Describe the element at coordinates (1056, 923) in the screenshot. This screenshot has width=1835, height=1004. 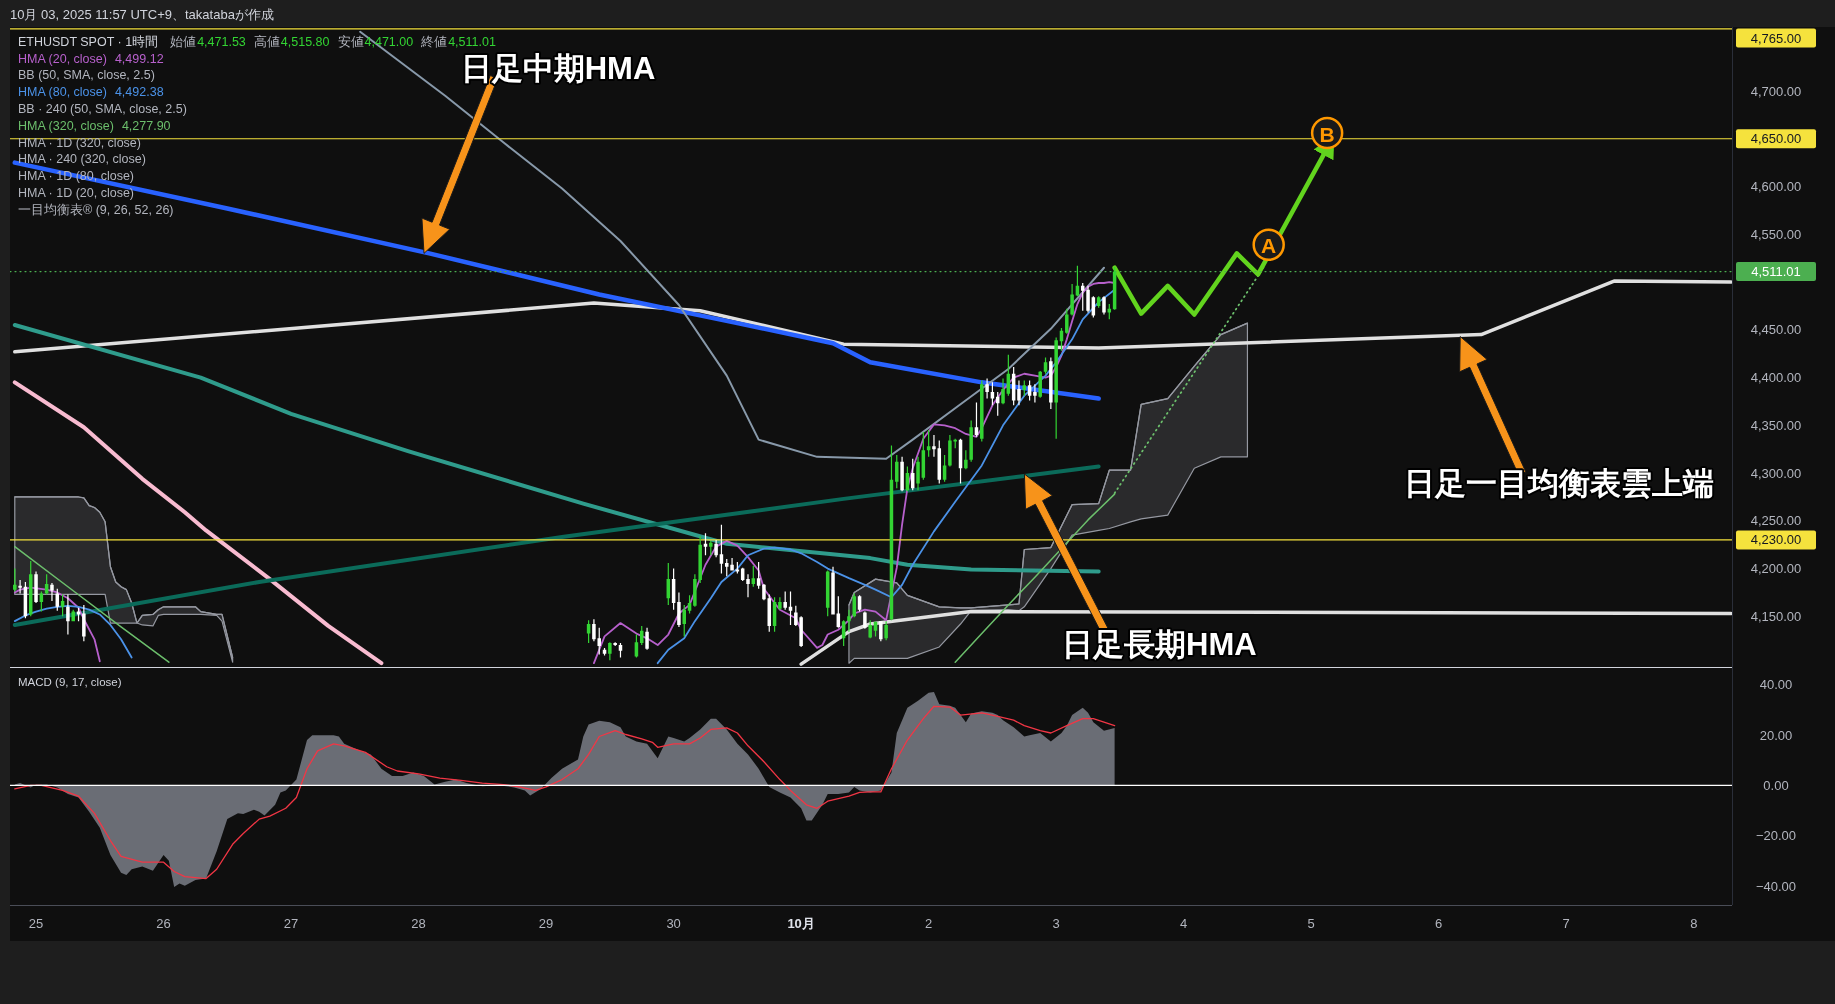
I see `x-tick-label: 3` at that location.